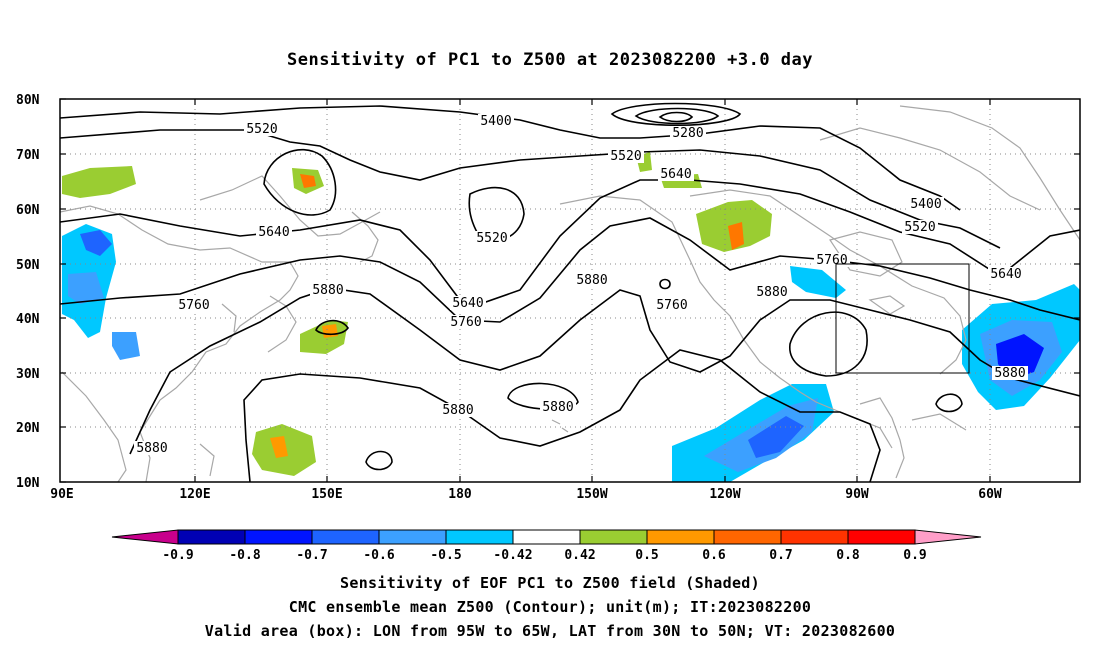  Describe the element at coordinates (646, 555) in the screenshot. I see `colorbar-tick-label: 0.5` at that location.